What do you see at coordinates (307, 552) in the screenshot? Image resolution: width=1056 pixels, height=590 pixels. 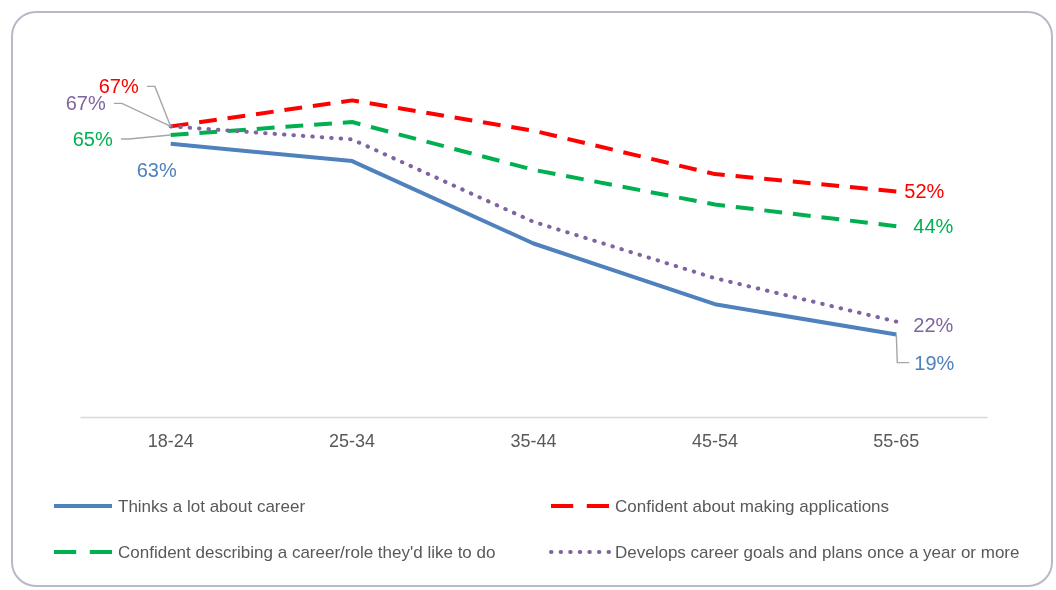 I see `legend-label: Confident describing a career/role they'd like to do` at bounding box center [307, 552].